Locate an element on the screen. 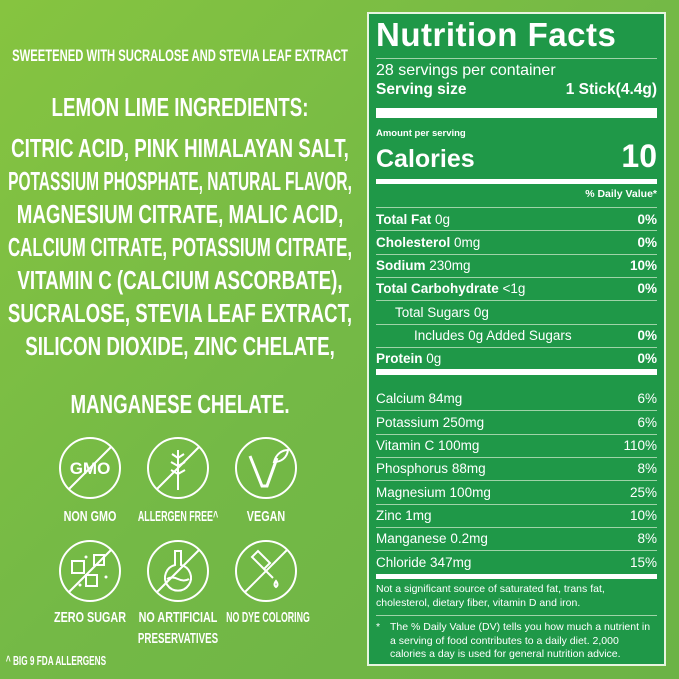 The width and height of the screenshot is (679, 679). nutrient-name: Cholesterol 0mg is located at coordinates (428, 242).